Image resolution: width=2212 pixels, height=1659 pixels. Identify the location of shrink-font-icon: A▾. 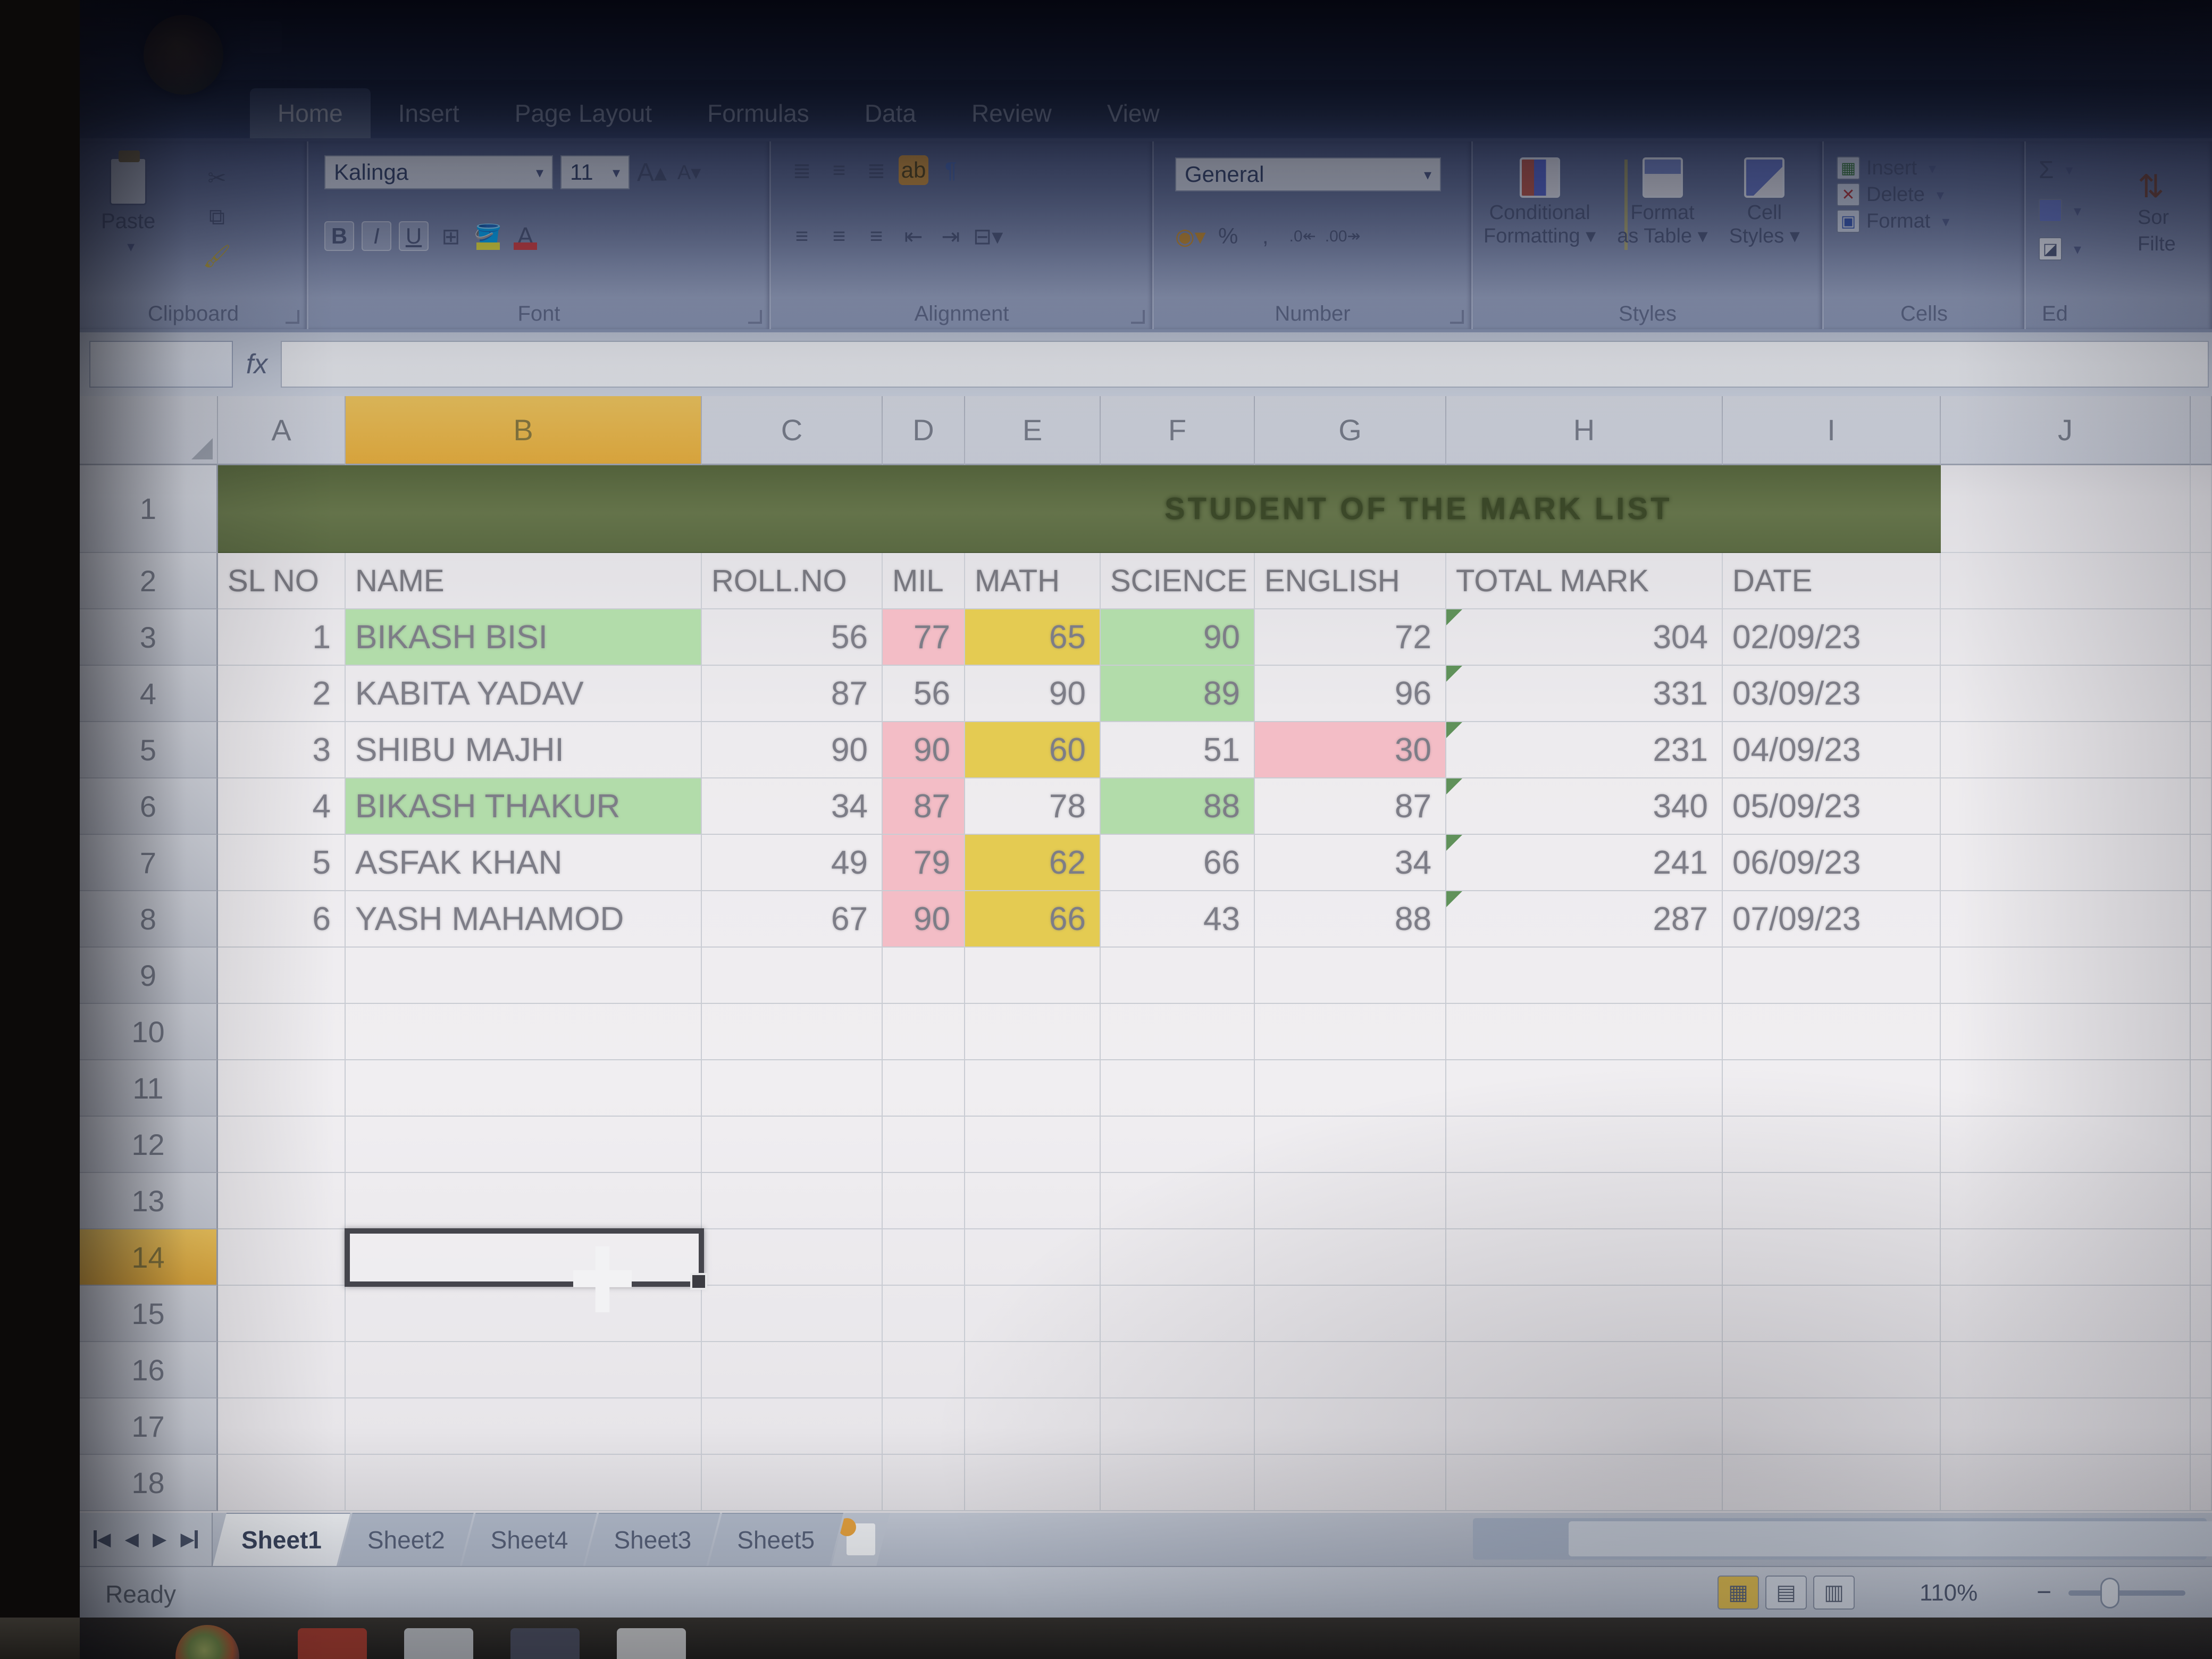
(689, 172).